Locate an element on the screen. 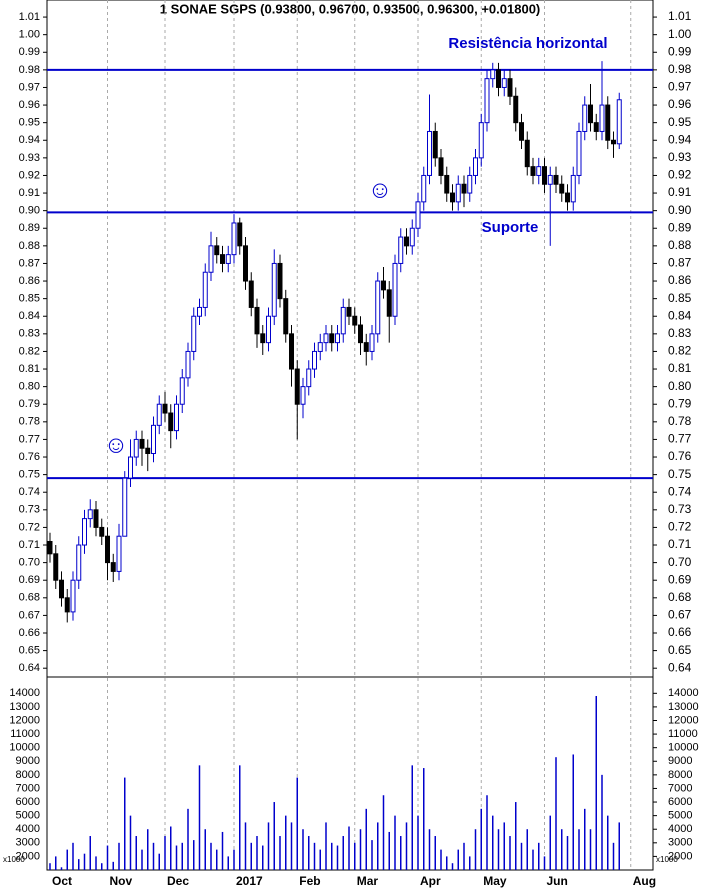 Image resolution: width=702 pixels, height=890 pixels. y2-tick-label: 10000 is located at coordinates (683, 748).